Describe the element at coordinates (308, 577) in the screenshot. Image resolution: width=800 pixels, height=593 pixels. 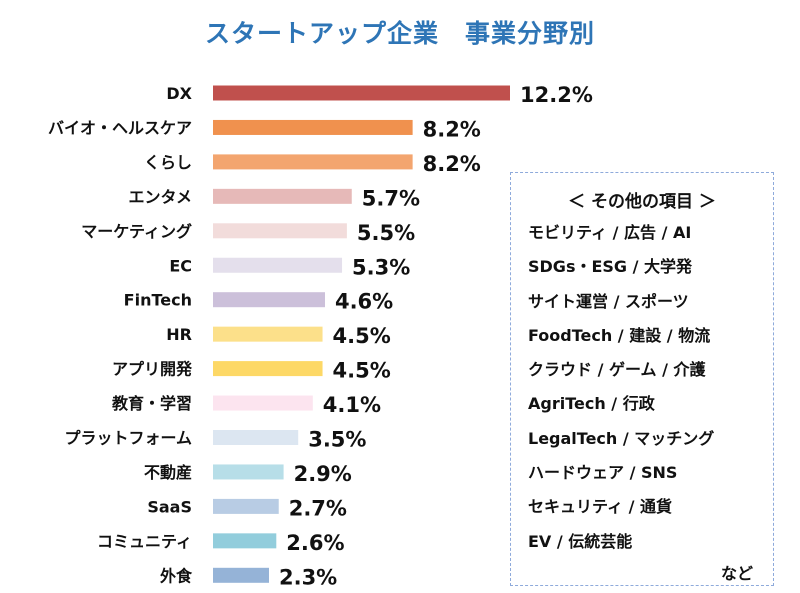
I see `value-label: 2.3%` at that location.